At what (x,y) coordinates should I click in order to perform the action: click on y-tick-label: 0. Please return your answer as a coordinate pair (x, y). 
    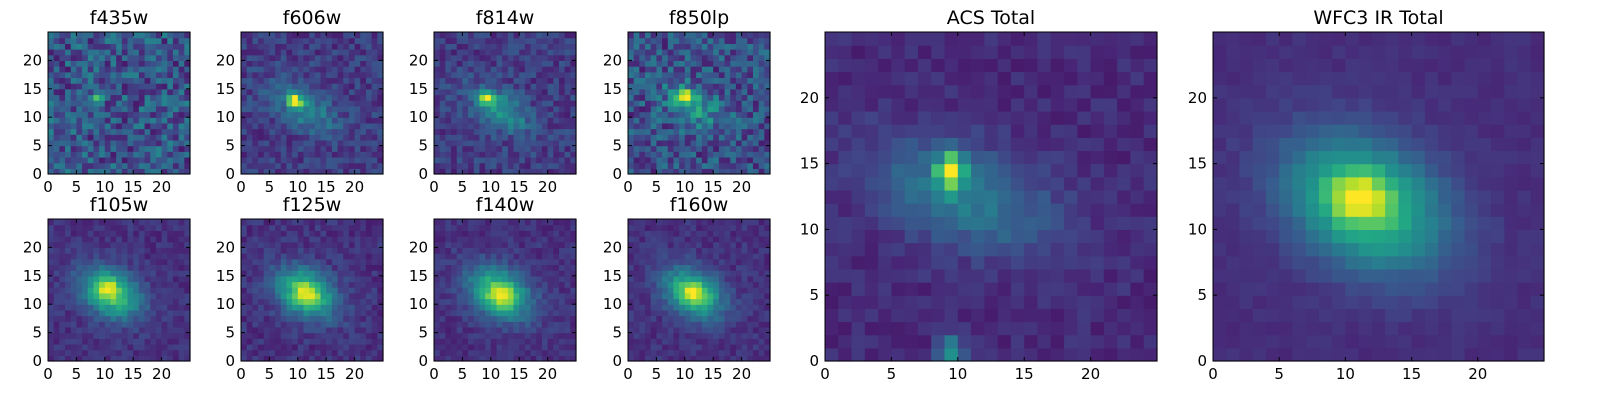
    Looking at the image, I should click on (617, 174).